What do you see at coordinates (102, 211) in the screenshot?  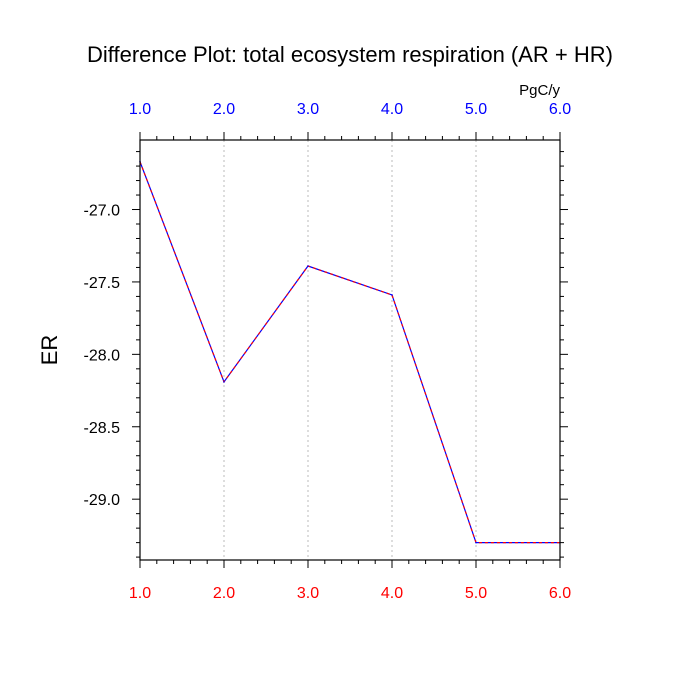 I see `y-tick-label: -27.0` at bounding box center [102, 211].